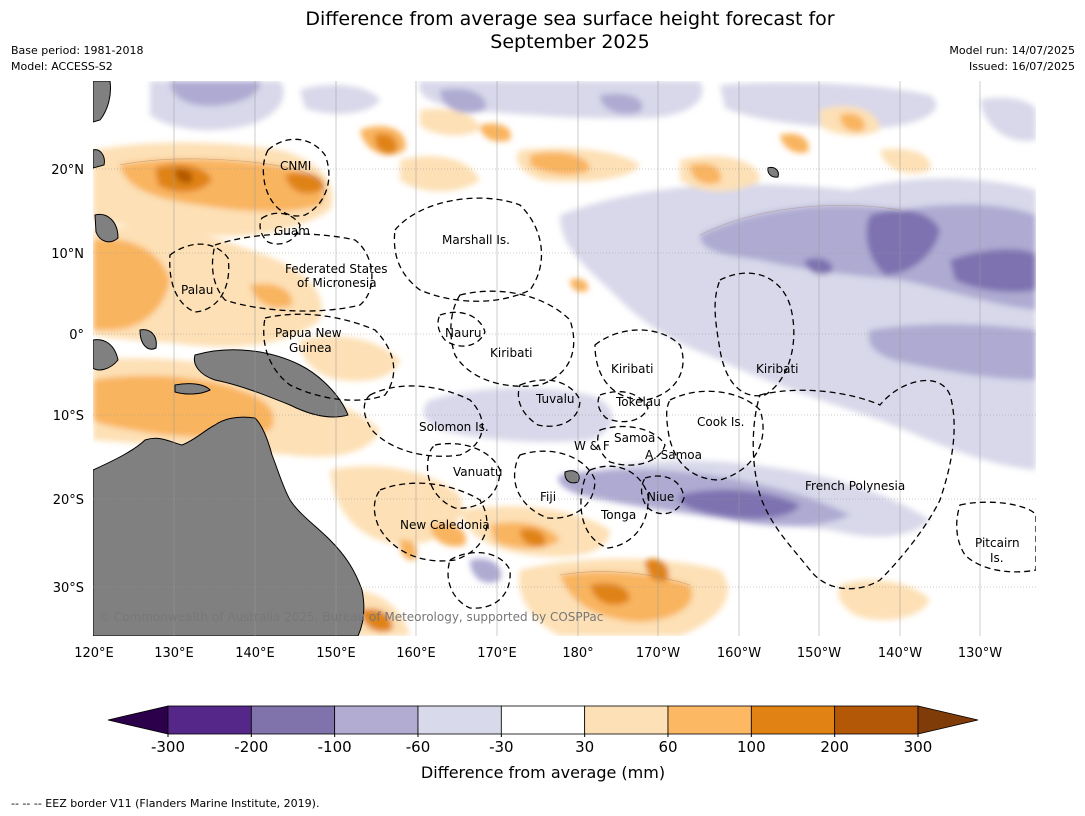 The image size is (1085, 816). Describe the element at coordinates (900, 653) in the screenshot. I see `lon-label-140w: 140°W` at that location.